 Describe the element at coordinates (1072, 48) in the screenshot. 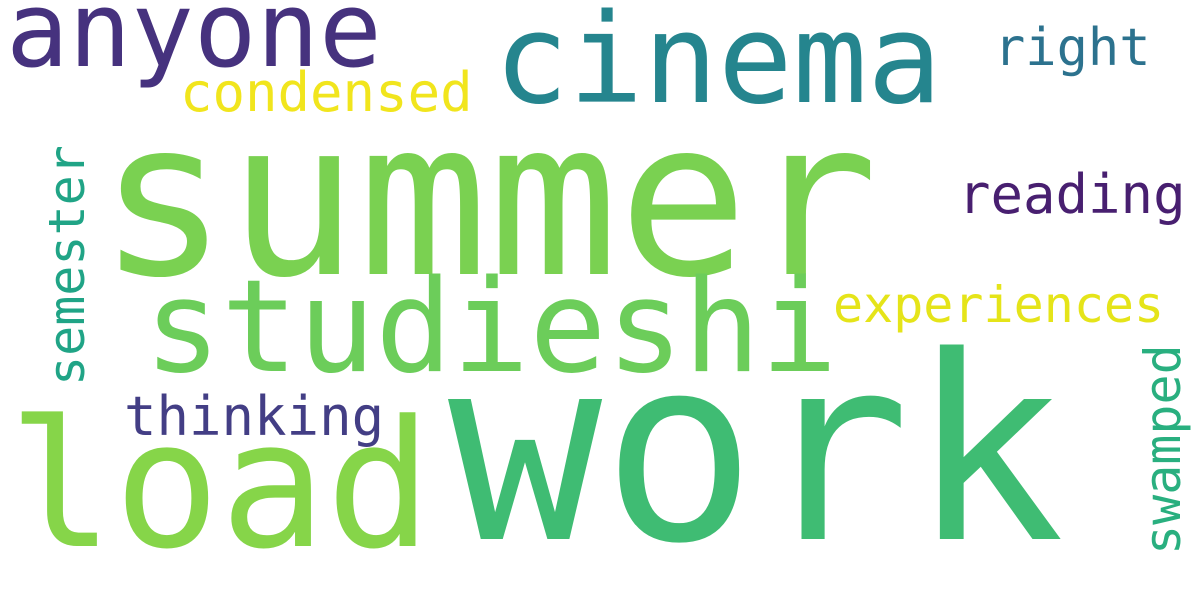

I see `word-right: right` at that location.